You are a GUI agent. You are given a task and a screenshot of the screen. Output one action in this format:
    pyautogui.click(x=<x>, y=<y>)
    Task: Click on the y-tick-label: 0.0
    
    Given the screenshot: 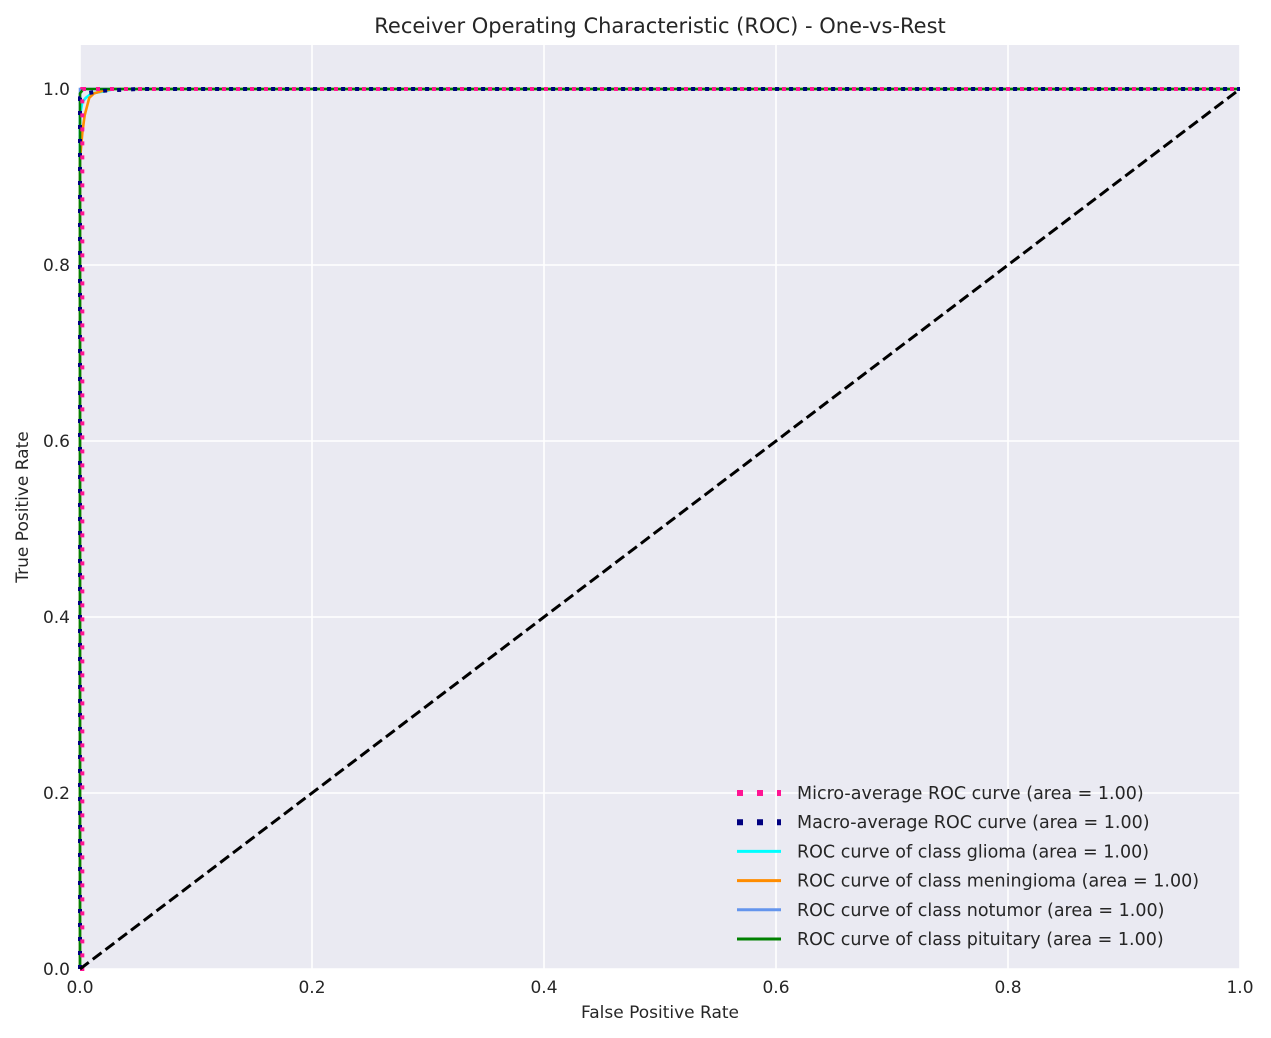 What is the action you would take?
    pyautogui.click(x=56, y=970)
    